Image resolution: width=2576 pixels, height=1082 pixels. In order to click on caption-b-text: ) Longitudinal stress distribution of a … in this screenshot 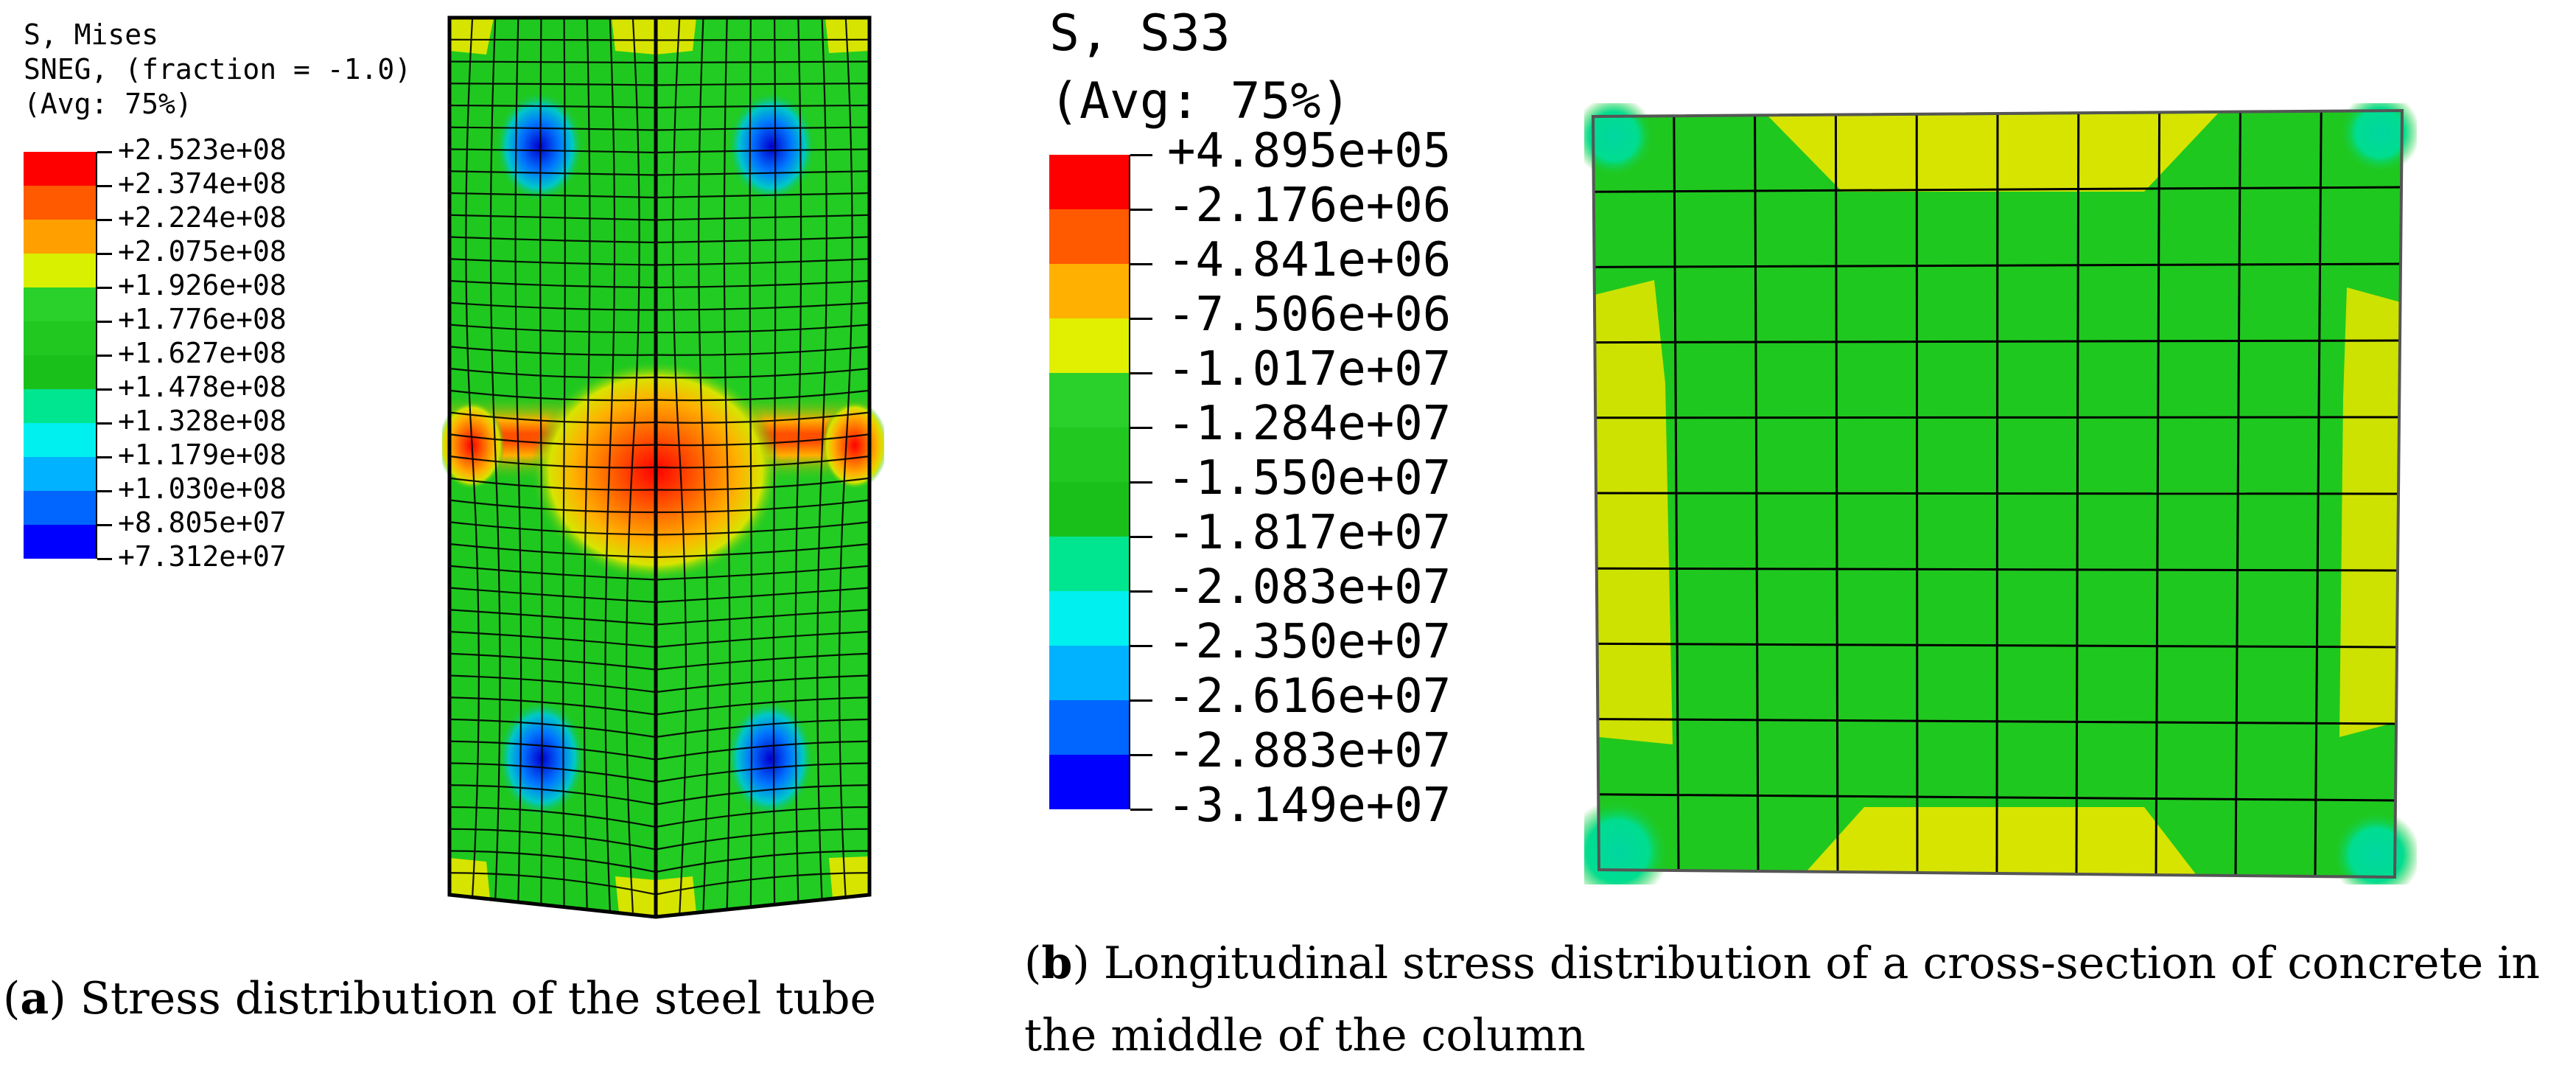, I will do `click(1806, 963)`.